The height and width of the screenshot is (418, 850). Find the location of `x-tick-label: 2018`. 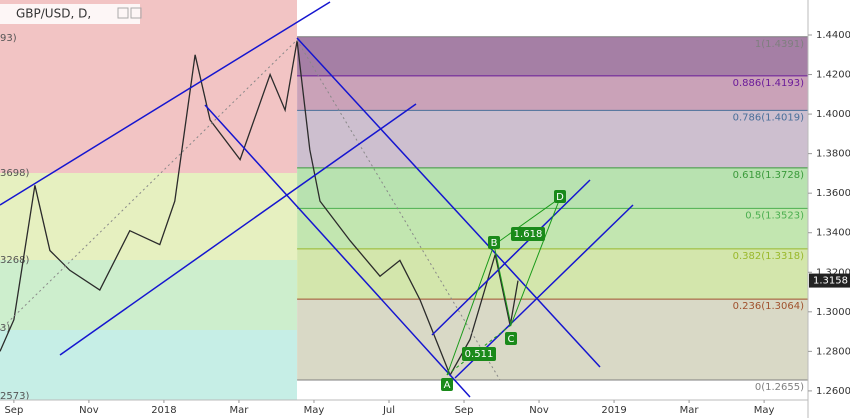

x-tick-label: 2018 is located at coordinates (163, 410).